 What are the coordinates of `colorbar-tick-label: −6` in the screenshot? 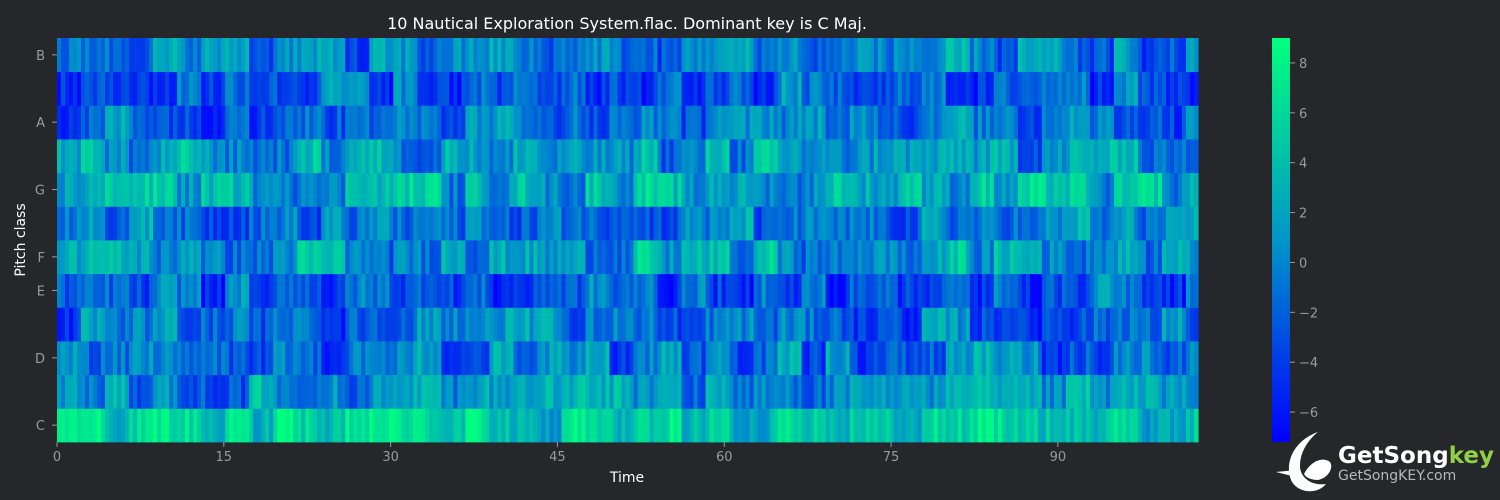 It's located at (1308, 413).